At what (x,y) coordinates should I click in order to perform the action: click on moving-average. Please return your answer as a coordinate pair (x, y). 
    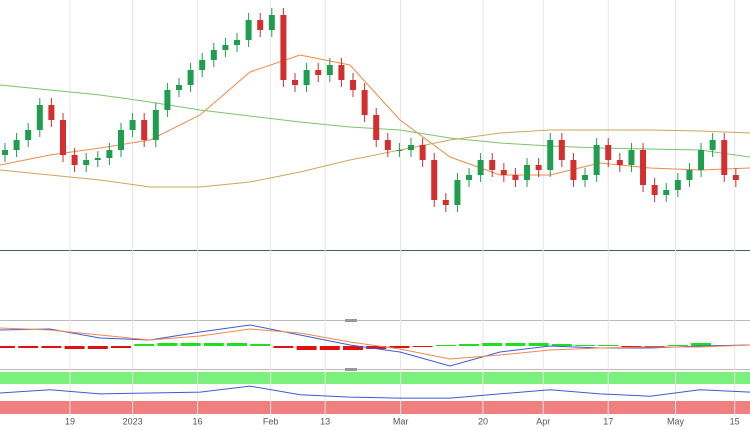
    Looking at the image, I should click on (375, 158).